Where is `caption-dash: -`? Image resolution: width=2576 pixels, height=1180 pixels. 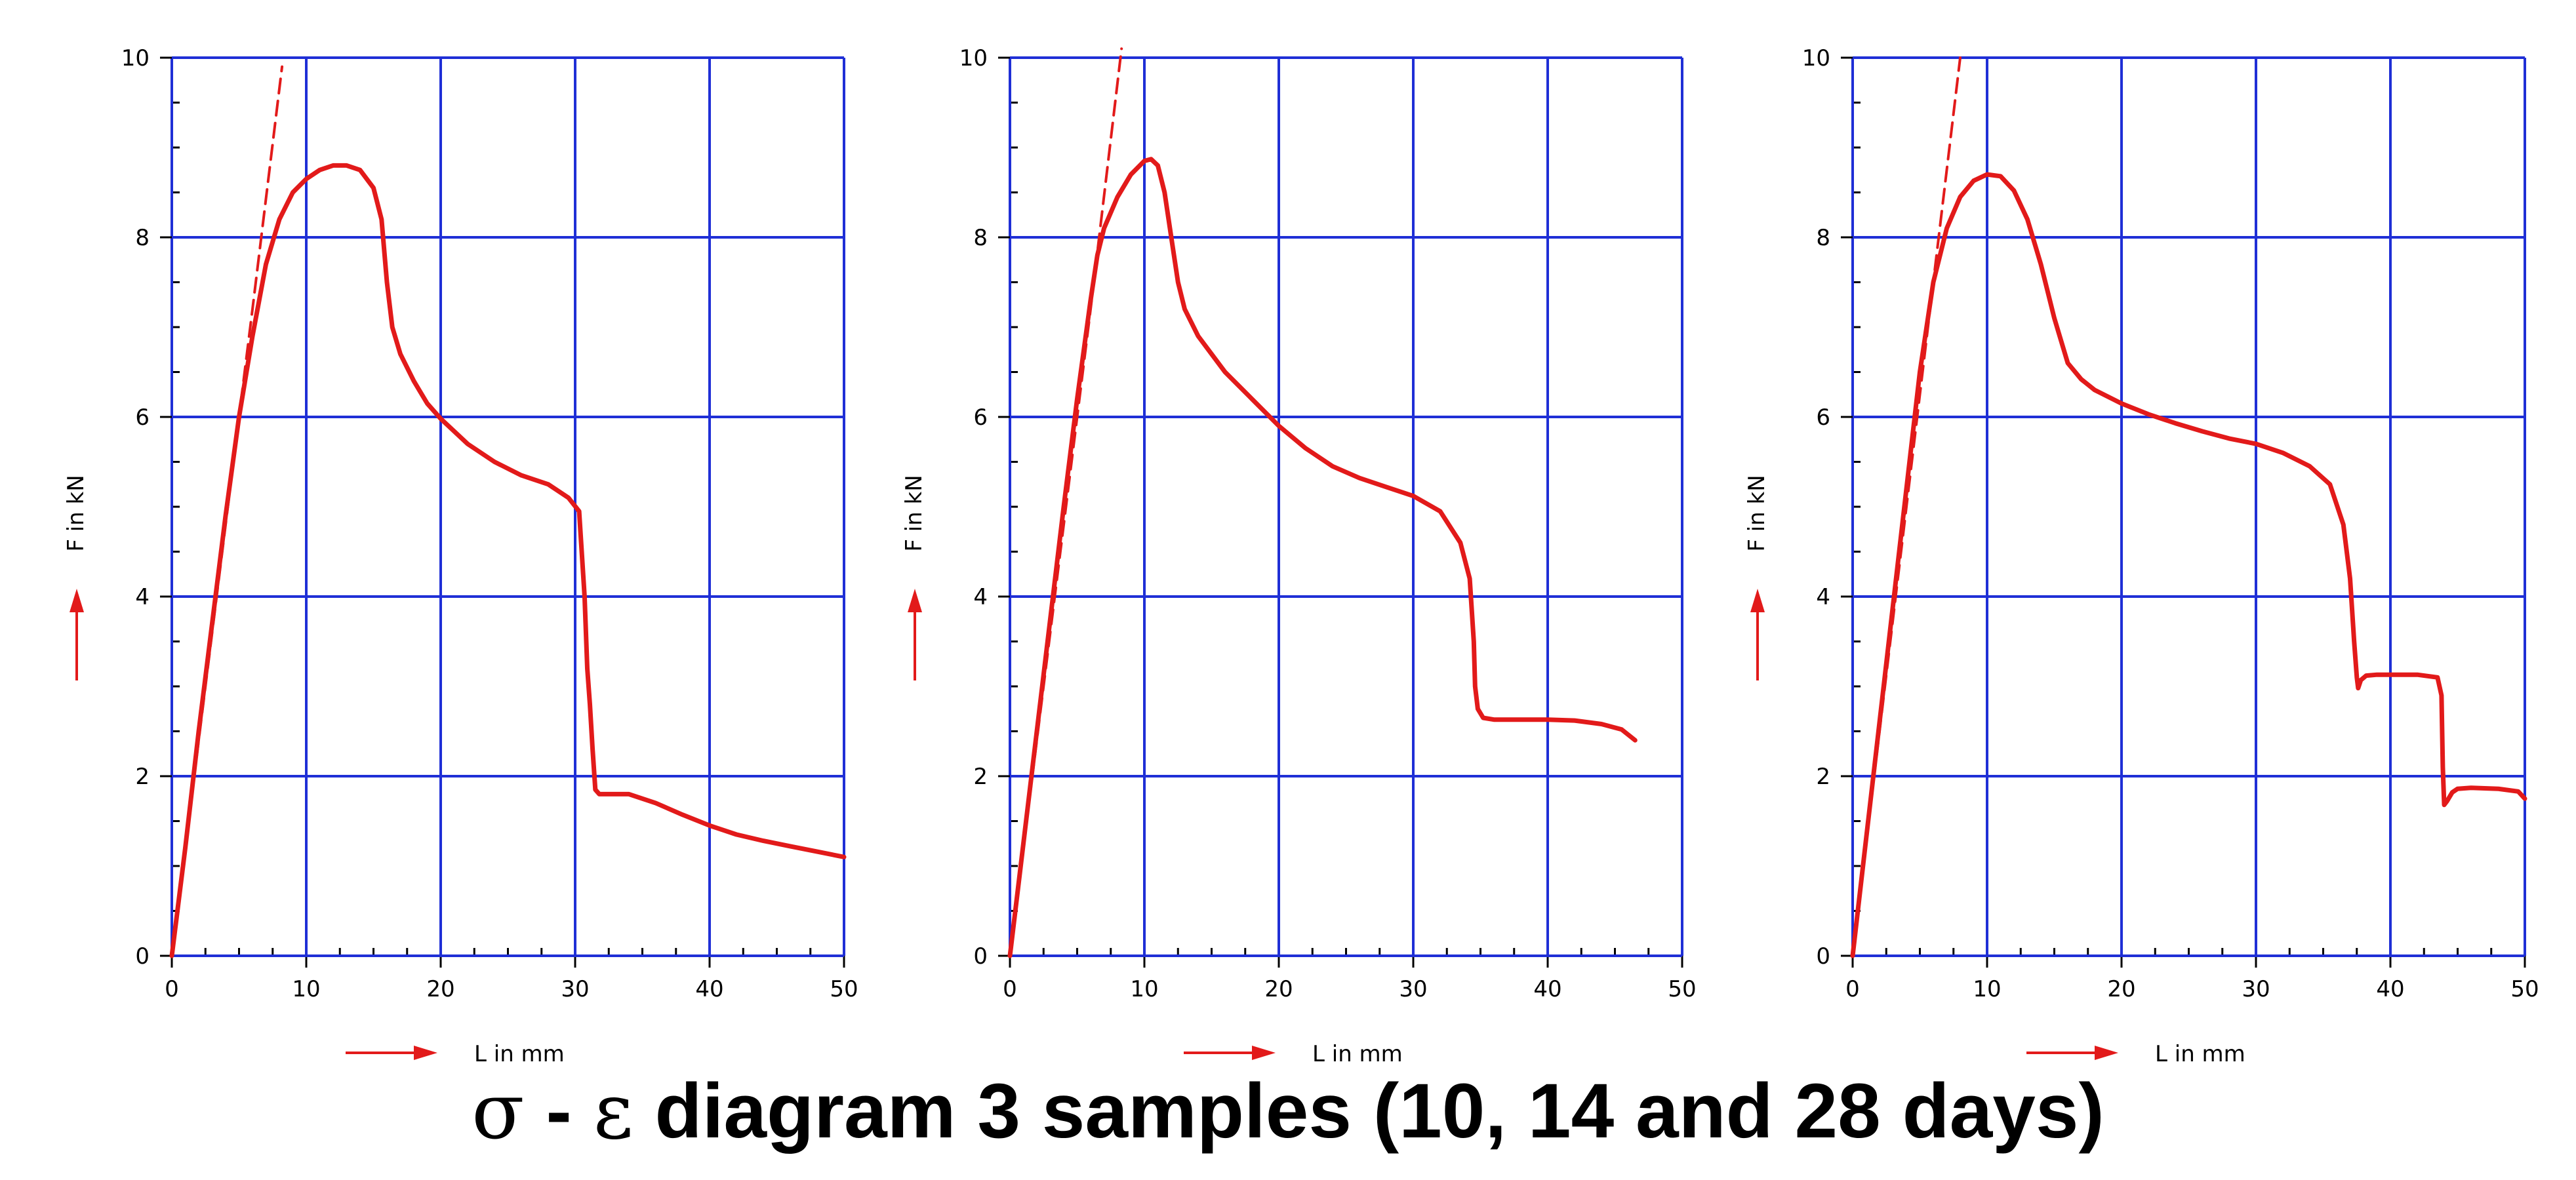 caption-dash: - is located at coordinates (559, 1111).